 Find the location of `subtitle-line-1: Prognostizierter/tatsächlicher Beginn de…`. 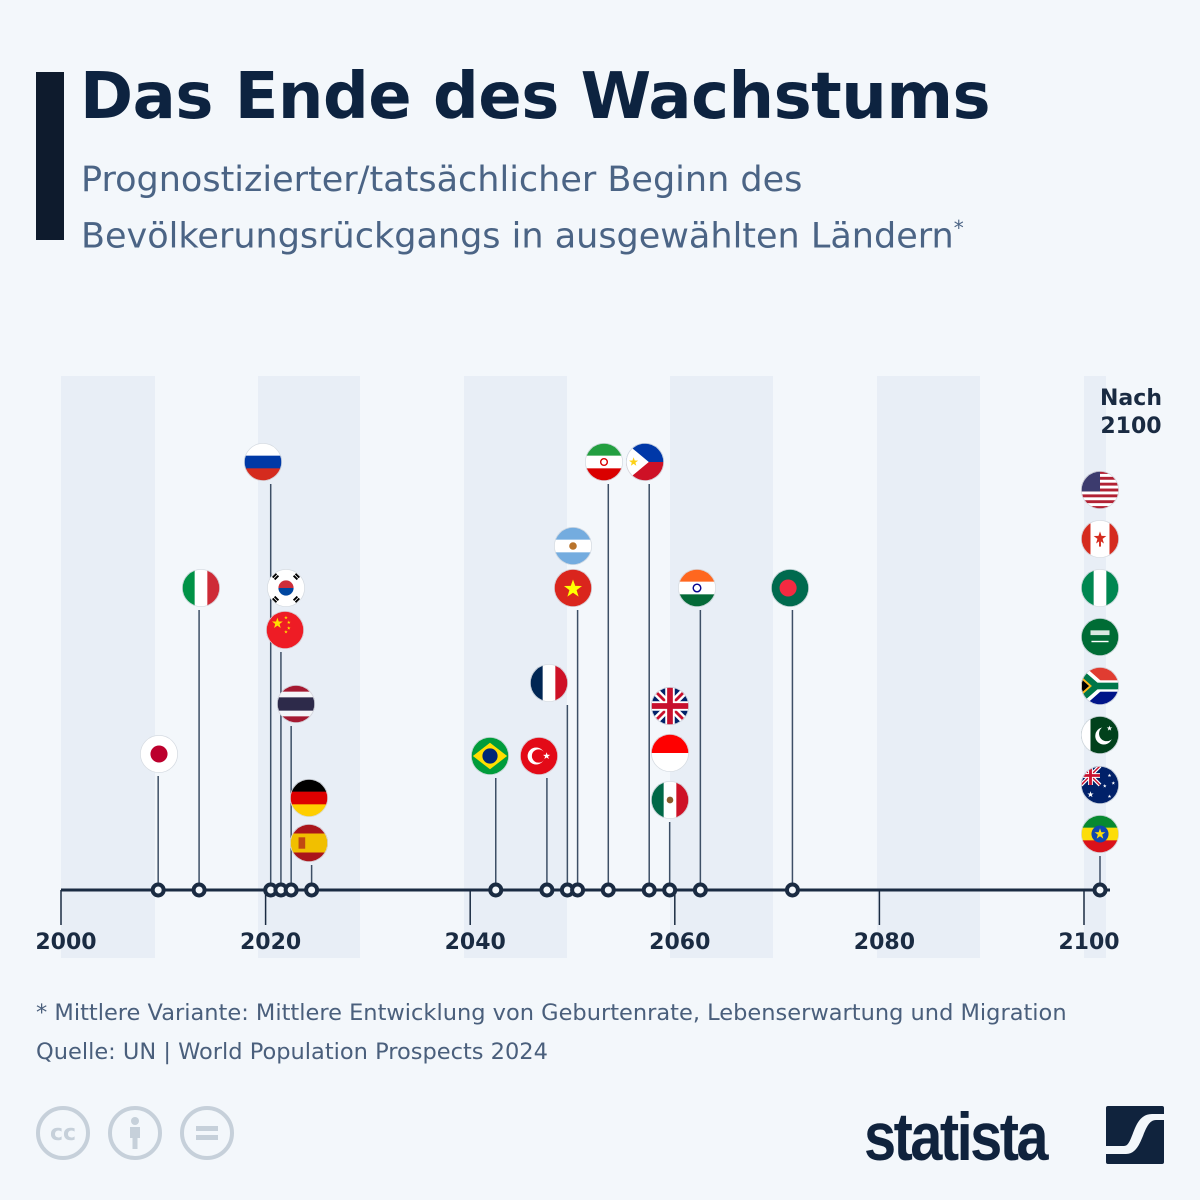

subtitle-line-1: Prognostizierter/tatsächlicher Beginn de… is located at coordinates (442, 180).